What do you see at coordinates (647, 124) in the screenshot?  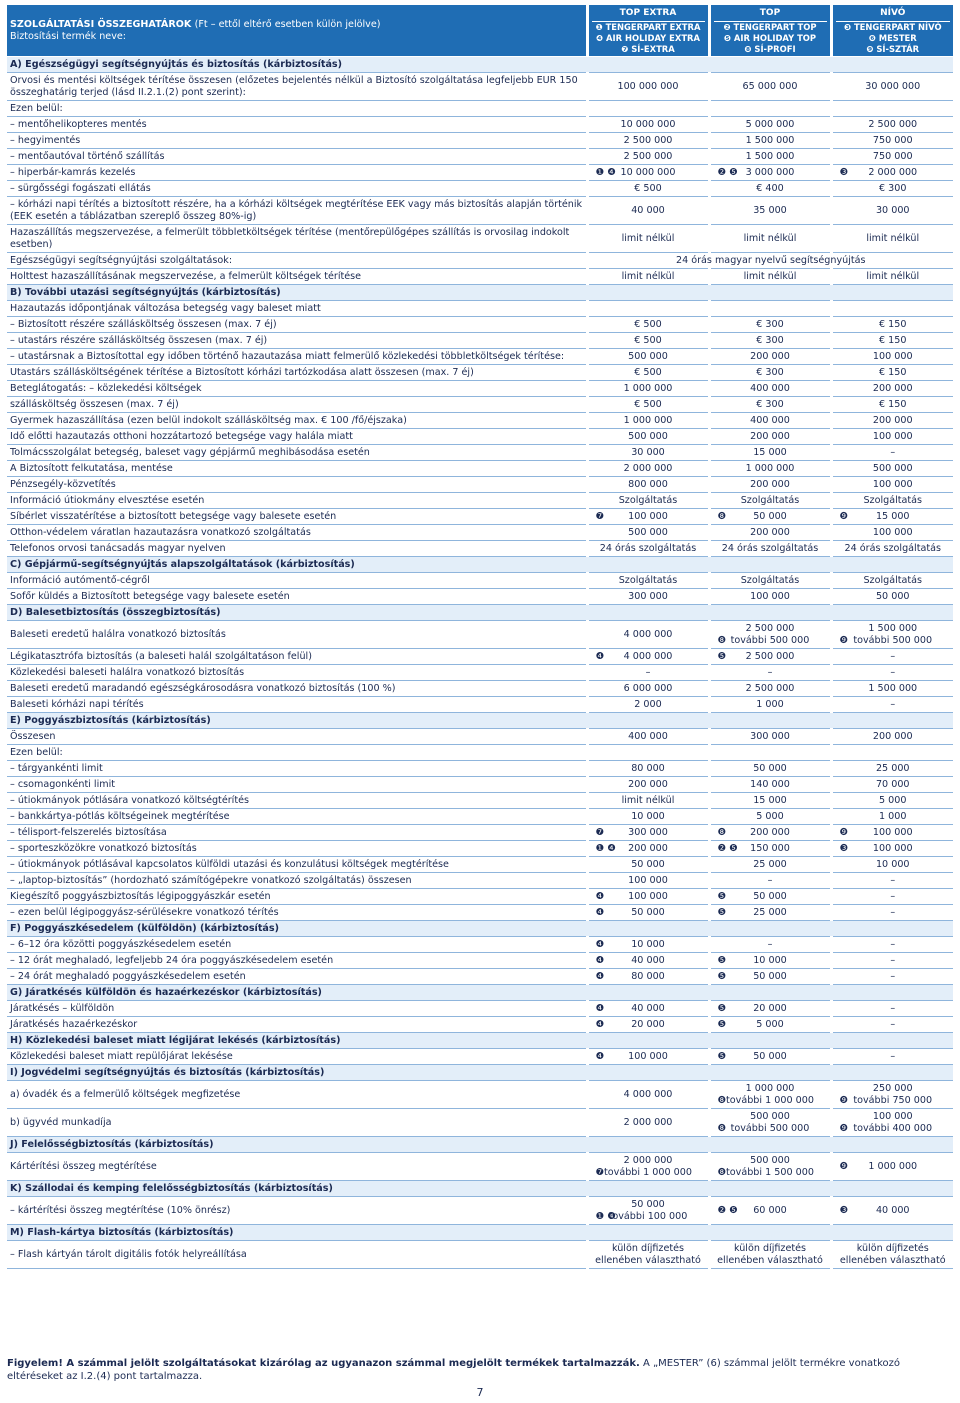 I see `value-cell: 10 000 000` at bounding box center [647, 124].